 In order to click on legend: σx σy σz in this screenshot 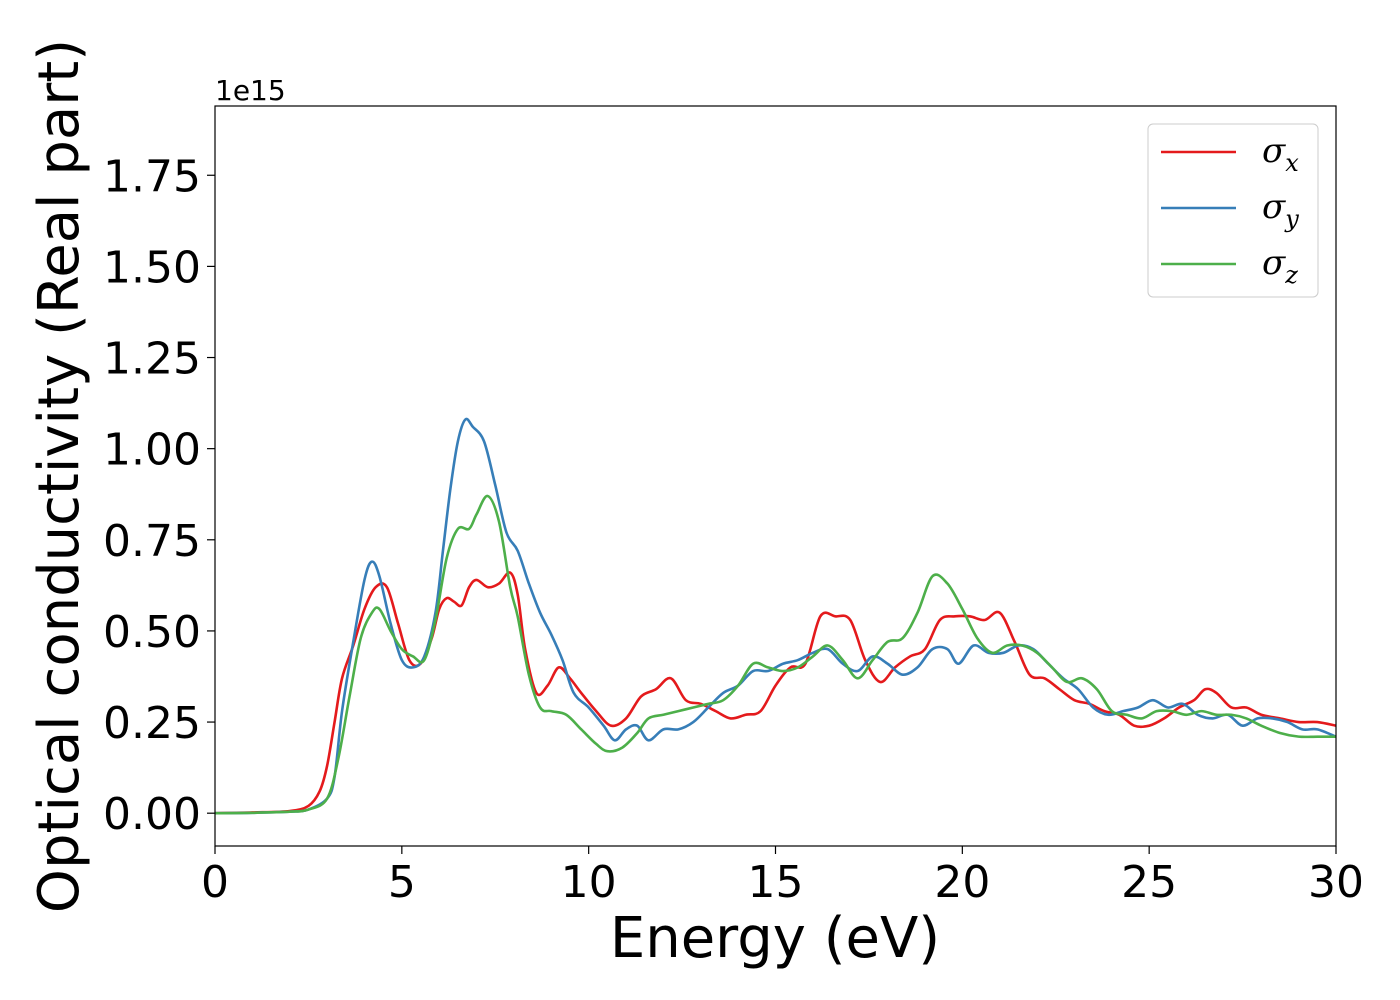, I will do `click(1233, 210)`.